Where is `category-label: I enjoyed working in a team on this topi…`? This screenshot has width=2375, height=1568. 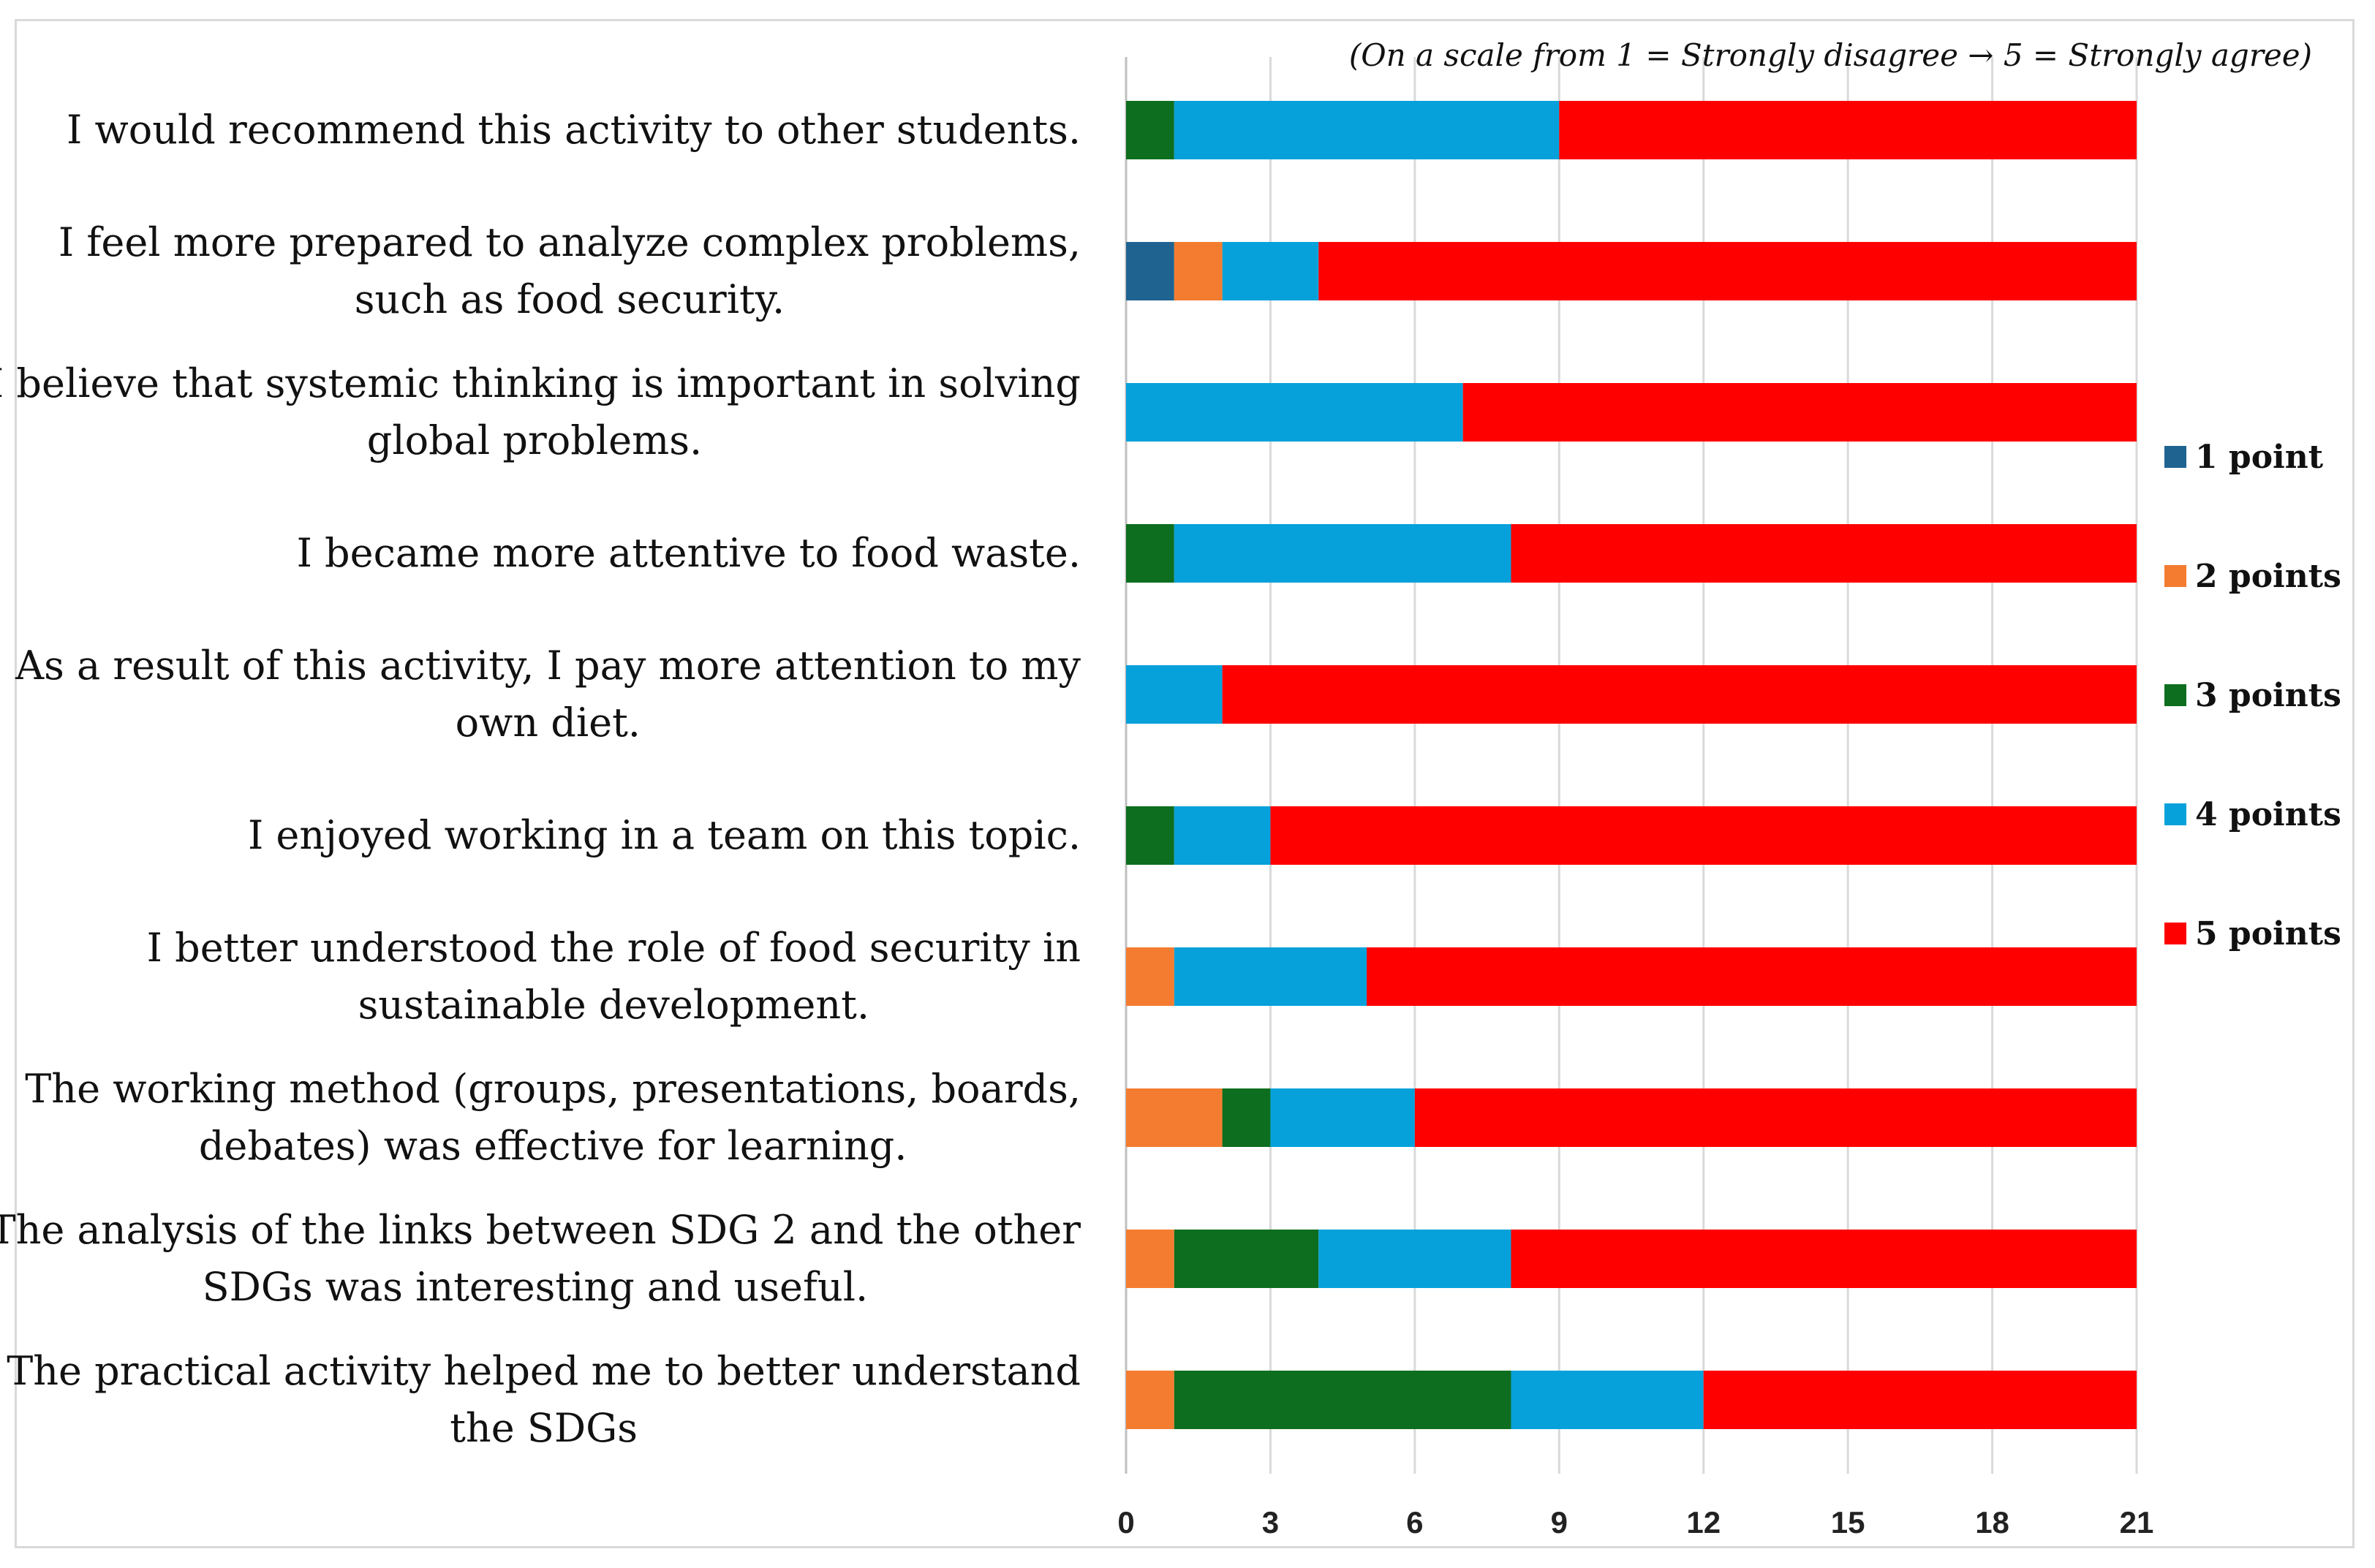 category-label: I enjoyed working in a team on this topi… is located at coordinates (664, 835).